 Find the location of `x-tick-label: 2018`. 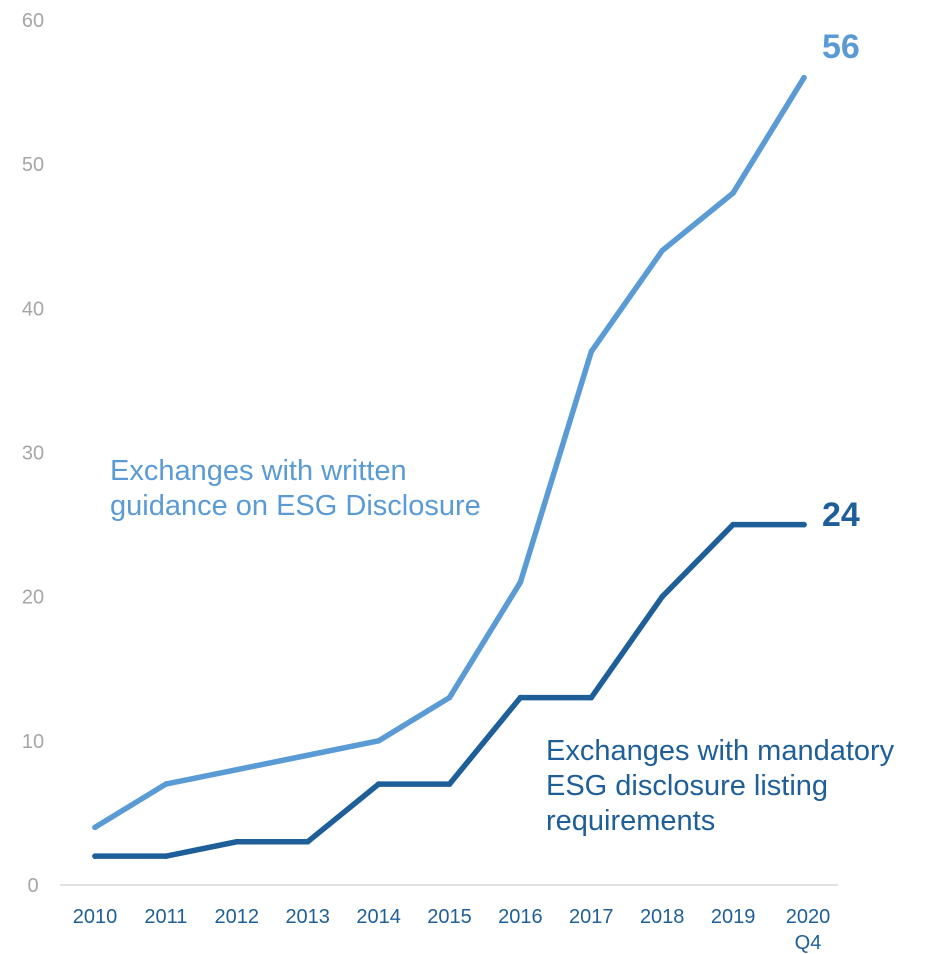

x-tick-label: 2018 is located at coordinates (662, 917).